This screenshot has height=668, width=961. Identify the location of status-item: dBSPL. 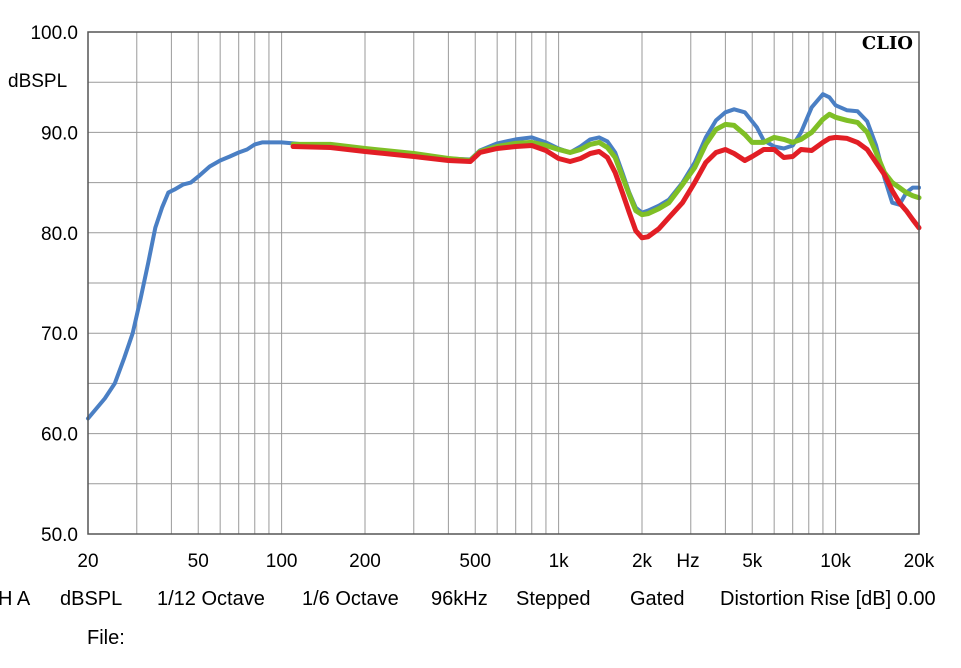
(91, 599).